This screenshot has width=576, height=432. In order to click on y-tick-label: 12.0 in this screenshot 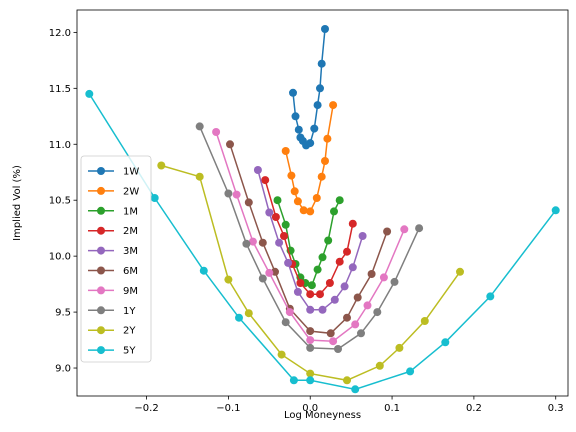, I will do `click(60, 33)`.